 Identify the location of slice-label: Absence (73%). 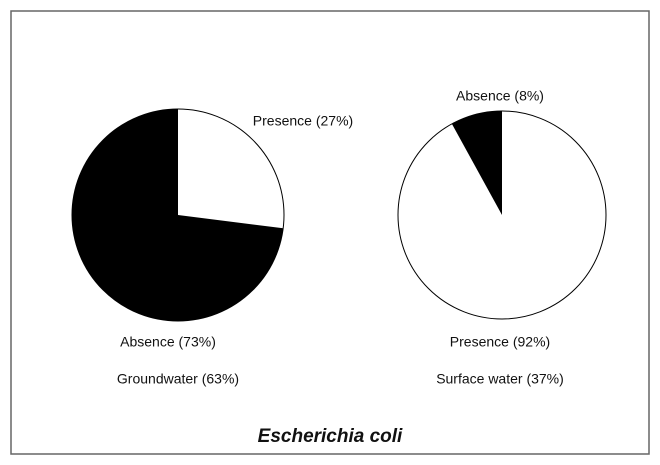
(168, 342).